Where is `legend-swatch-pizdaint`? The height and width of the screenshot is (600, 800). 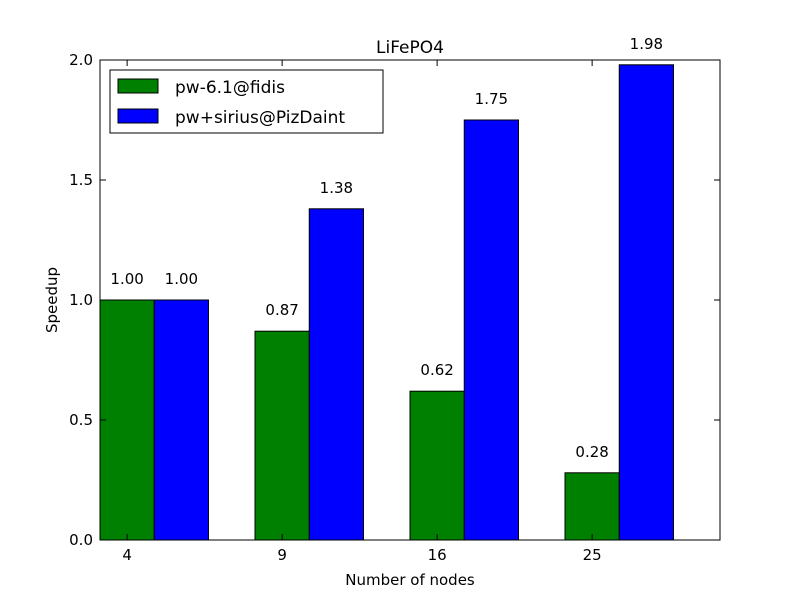 legend-swatch-pizdaint is located at coordinates (138, 116).